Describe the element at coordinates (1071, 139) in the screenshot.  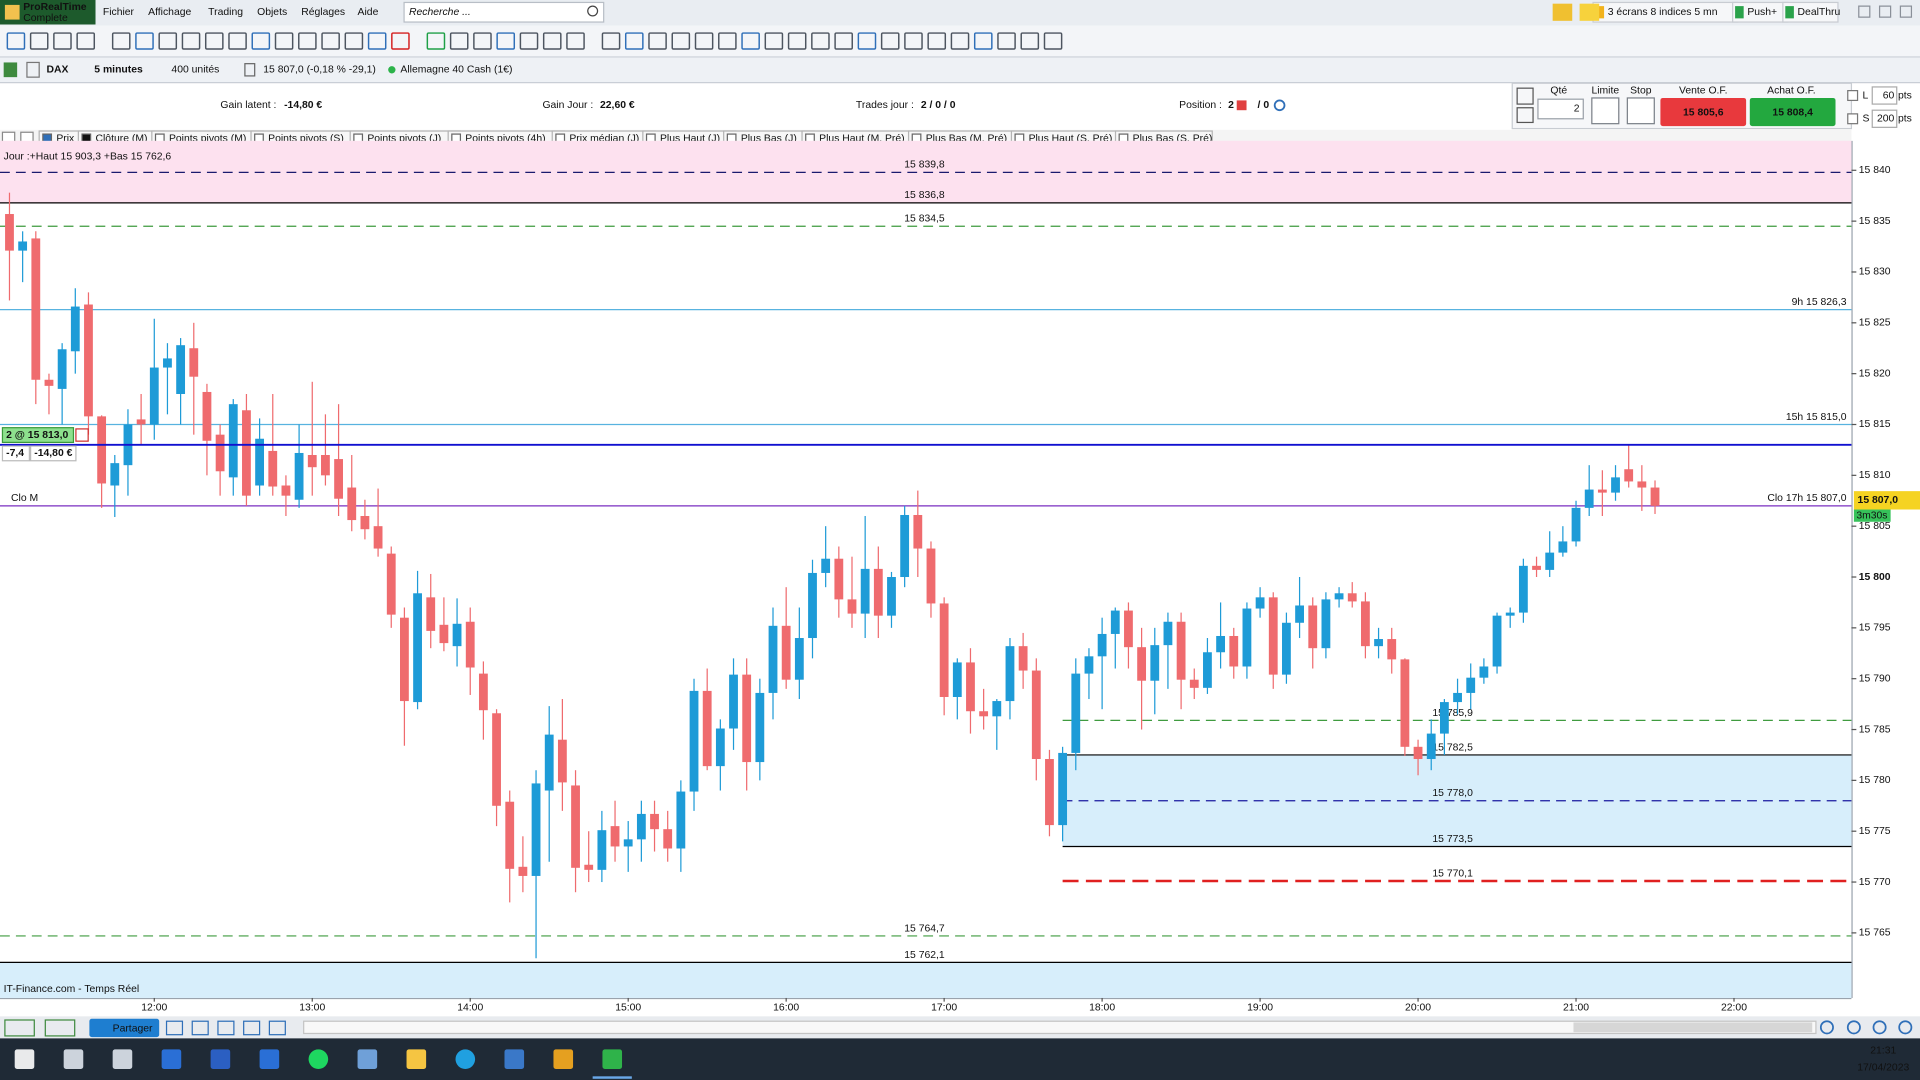
I see `indicator-label: Plus Haut (S, Pré)` at that location.